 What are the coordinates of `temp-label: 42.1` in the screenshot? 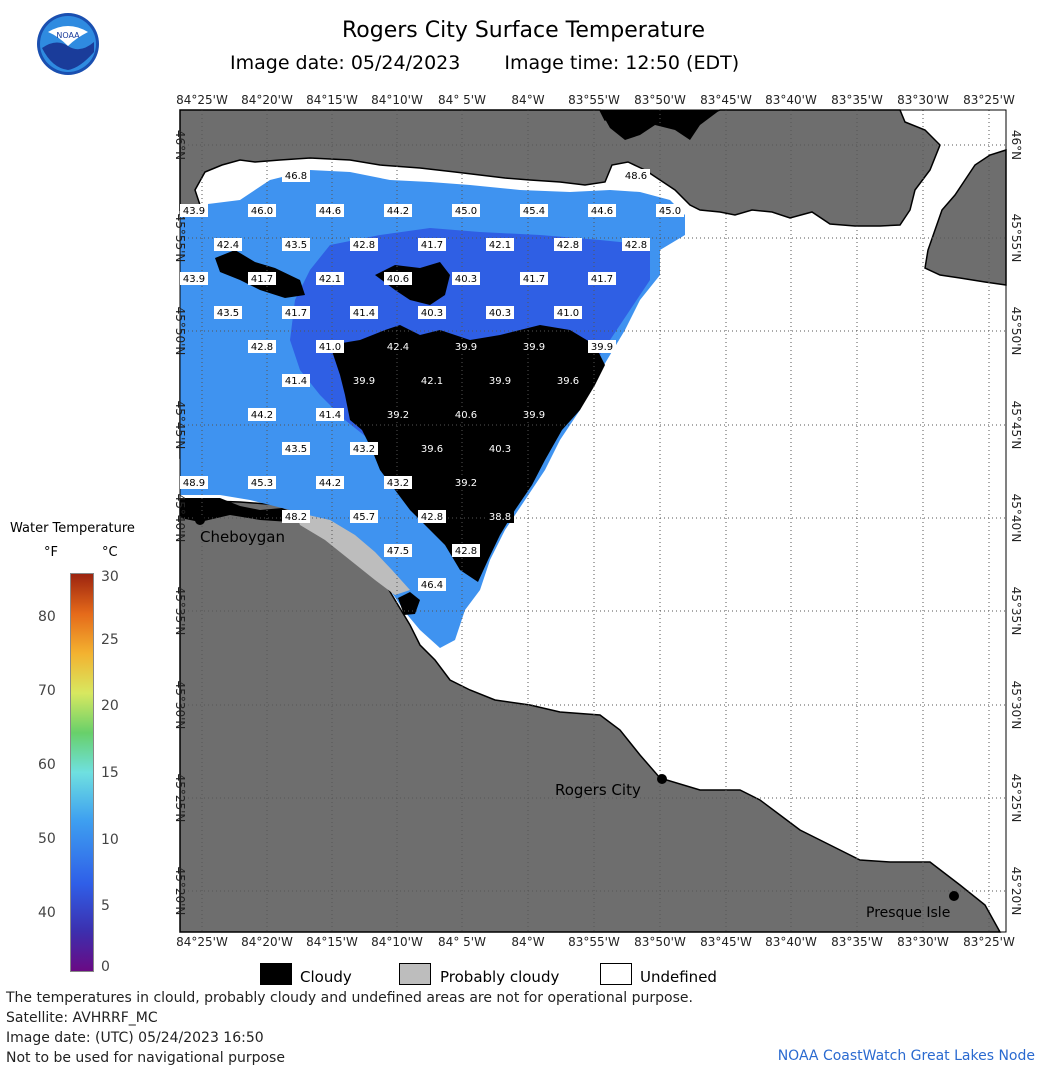 It's located at (432, 381).